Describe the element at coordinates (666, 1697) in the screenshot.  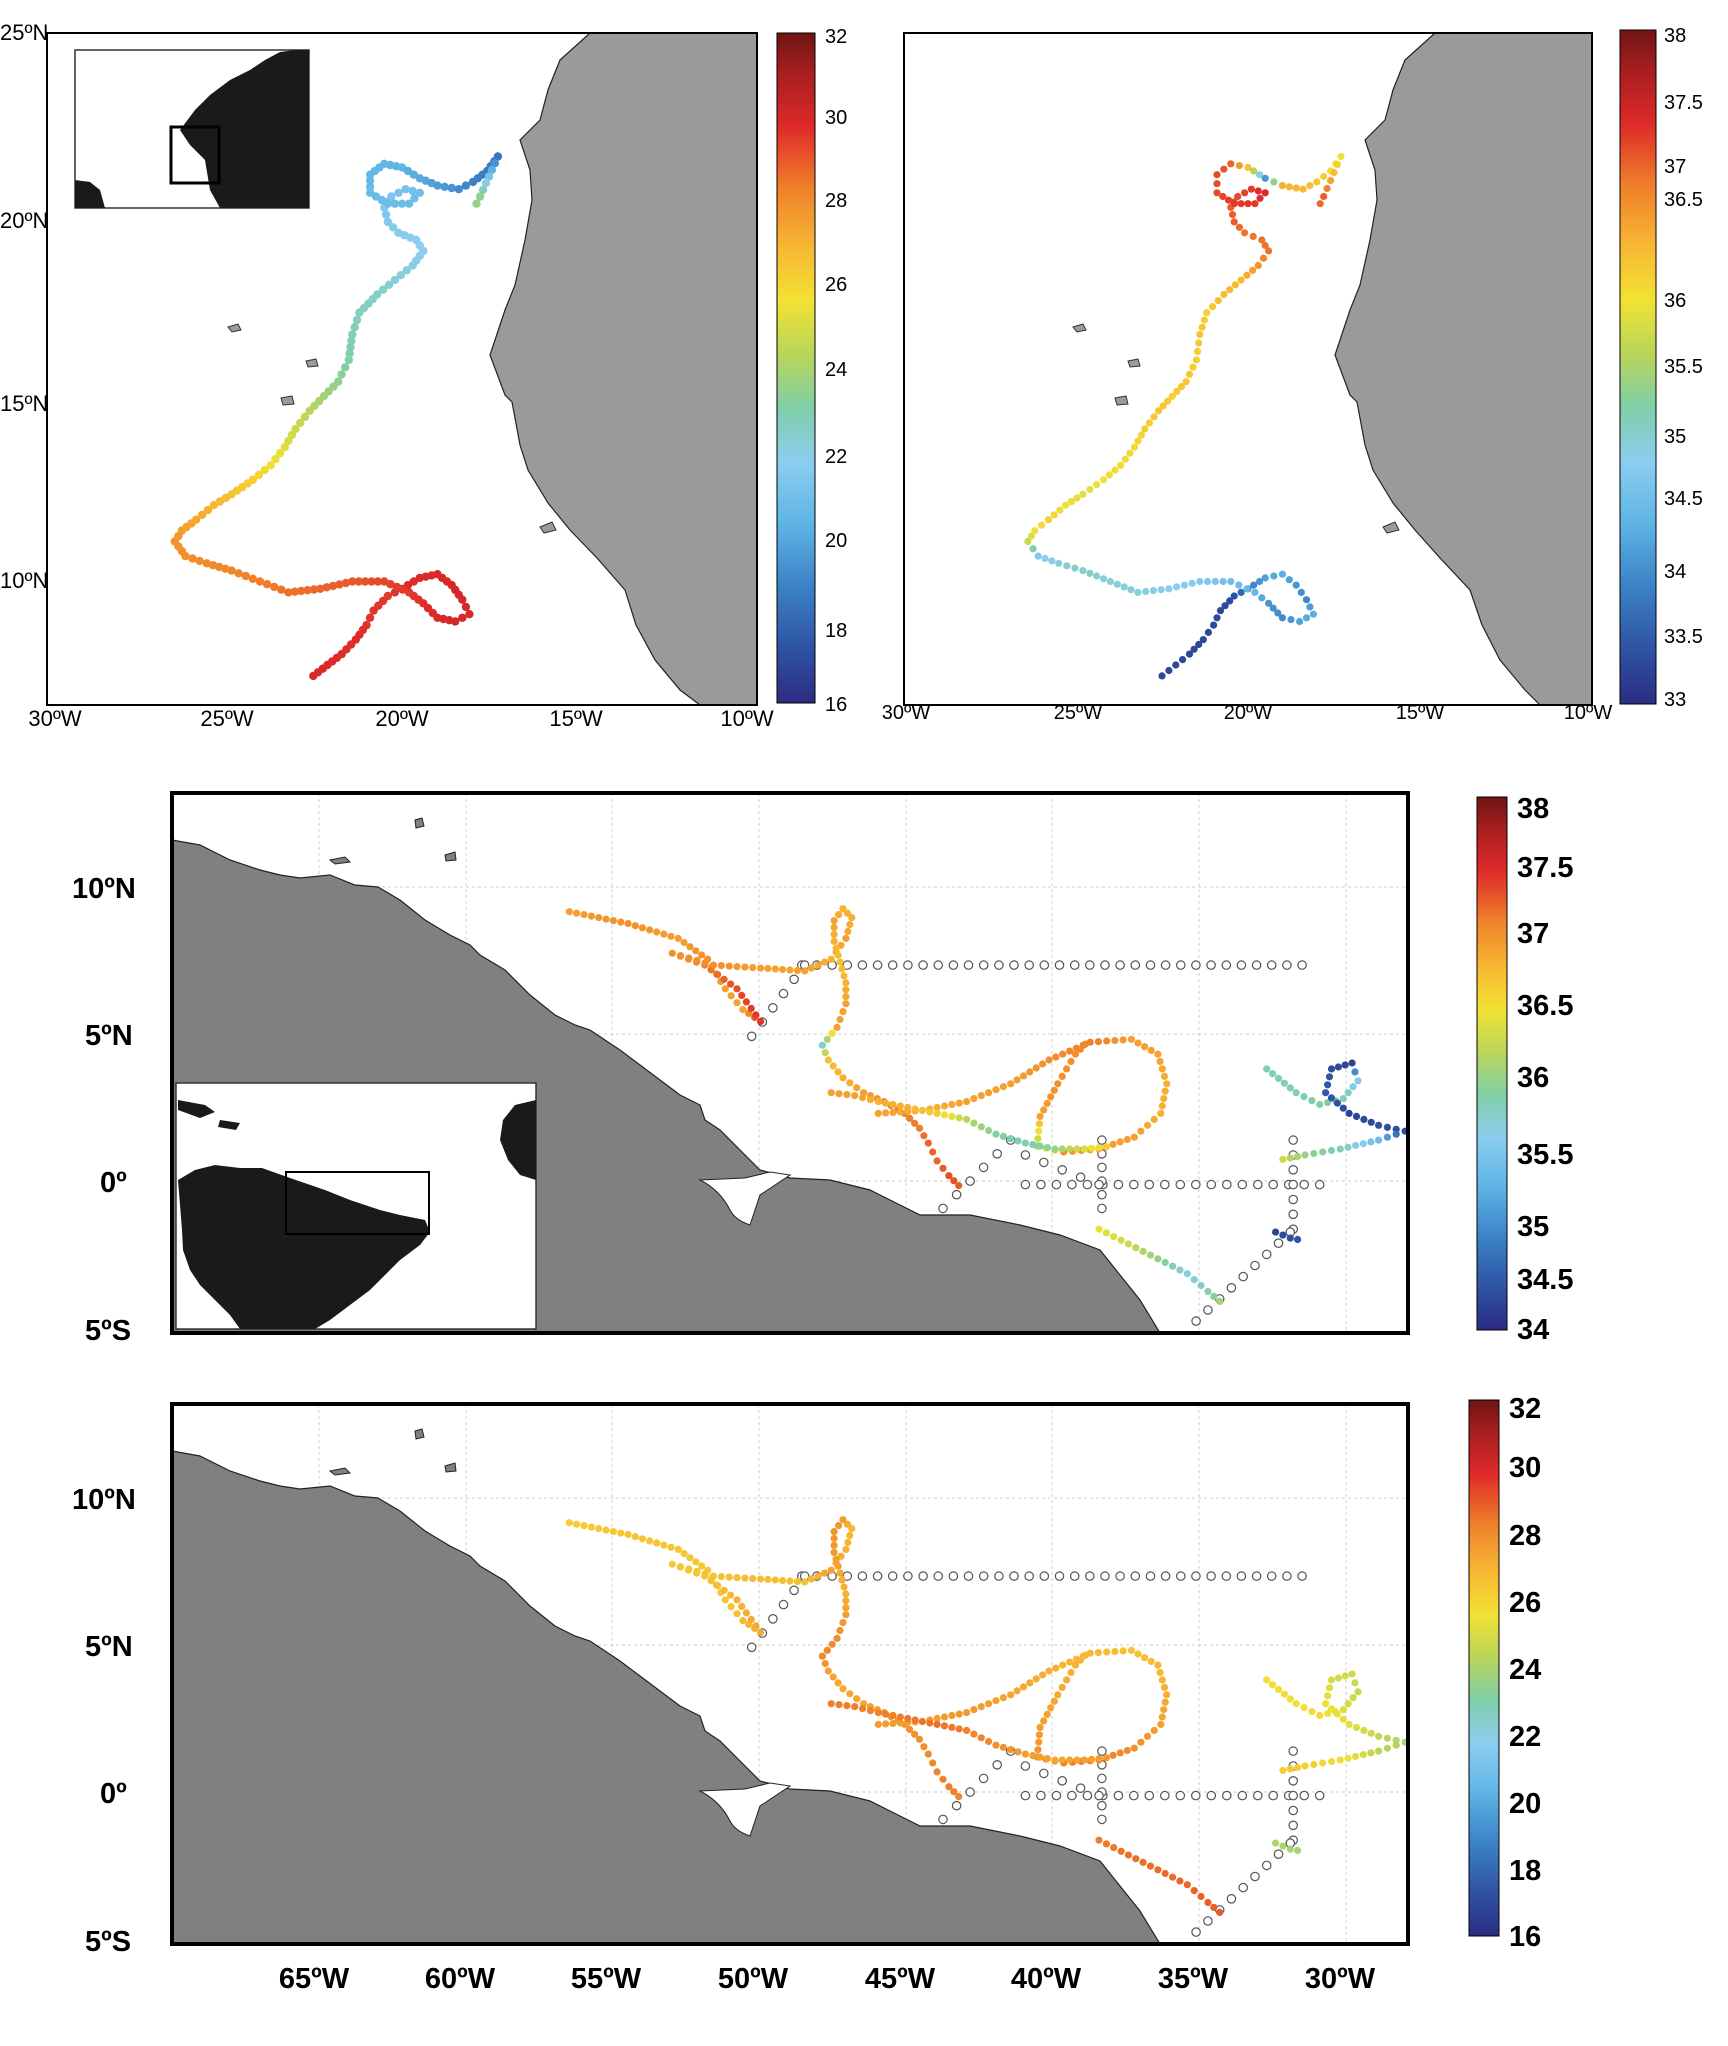
I see `south-america-land` at that location.